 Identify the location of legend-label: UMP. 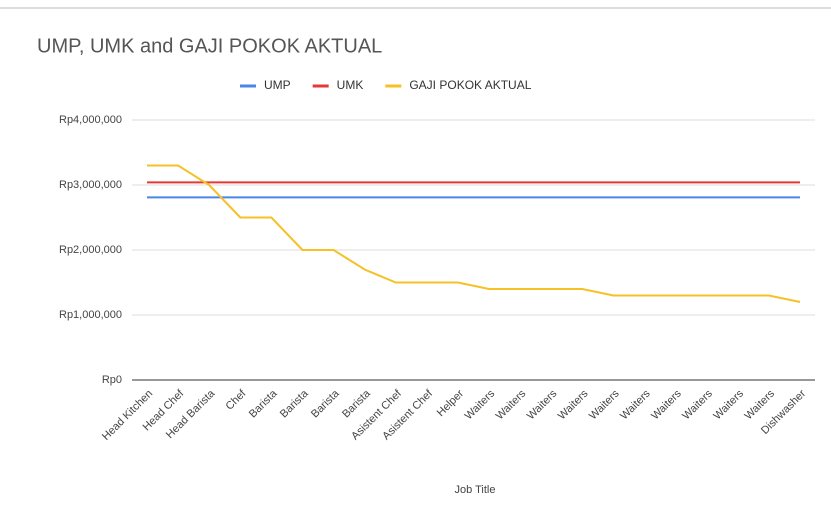
(277, 85).